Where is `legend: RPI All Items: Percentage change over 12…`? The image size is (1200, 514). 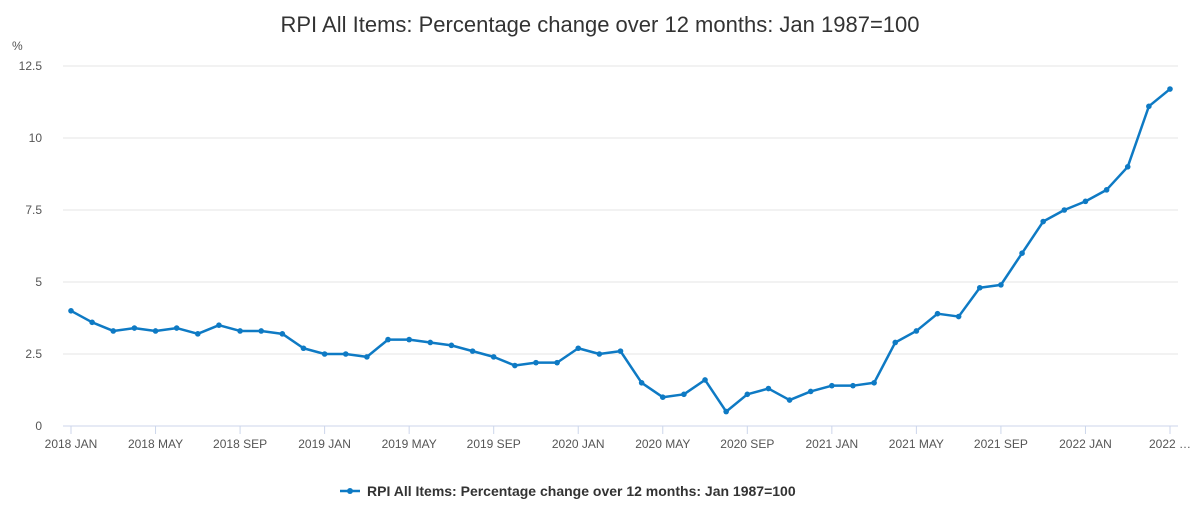
legend: RPI All Items: Percentage change over 12… is located at coordinates (568, 491).